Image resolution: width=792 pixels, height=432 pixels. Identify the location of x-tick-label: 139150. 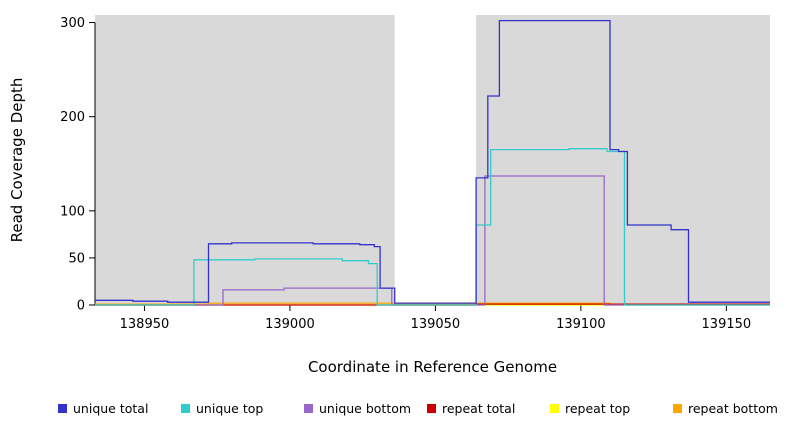
(727, 324).